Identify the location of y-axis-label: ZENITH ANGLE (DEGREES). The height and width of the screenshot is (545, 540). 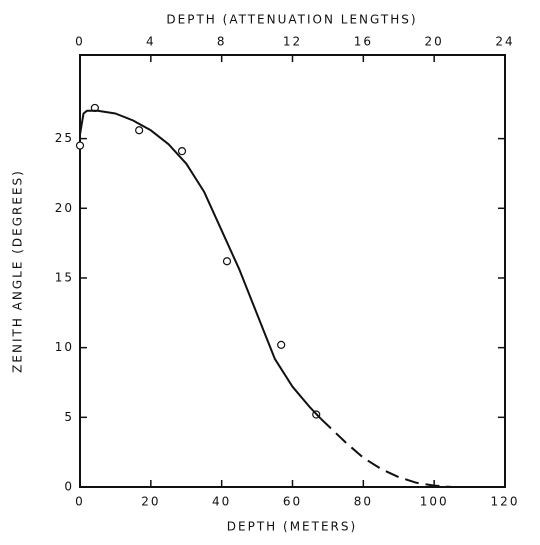
(18, 271).